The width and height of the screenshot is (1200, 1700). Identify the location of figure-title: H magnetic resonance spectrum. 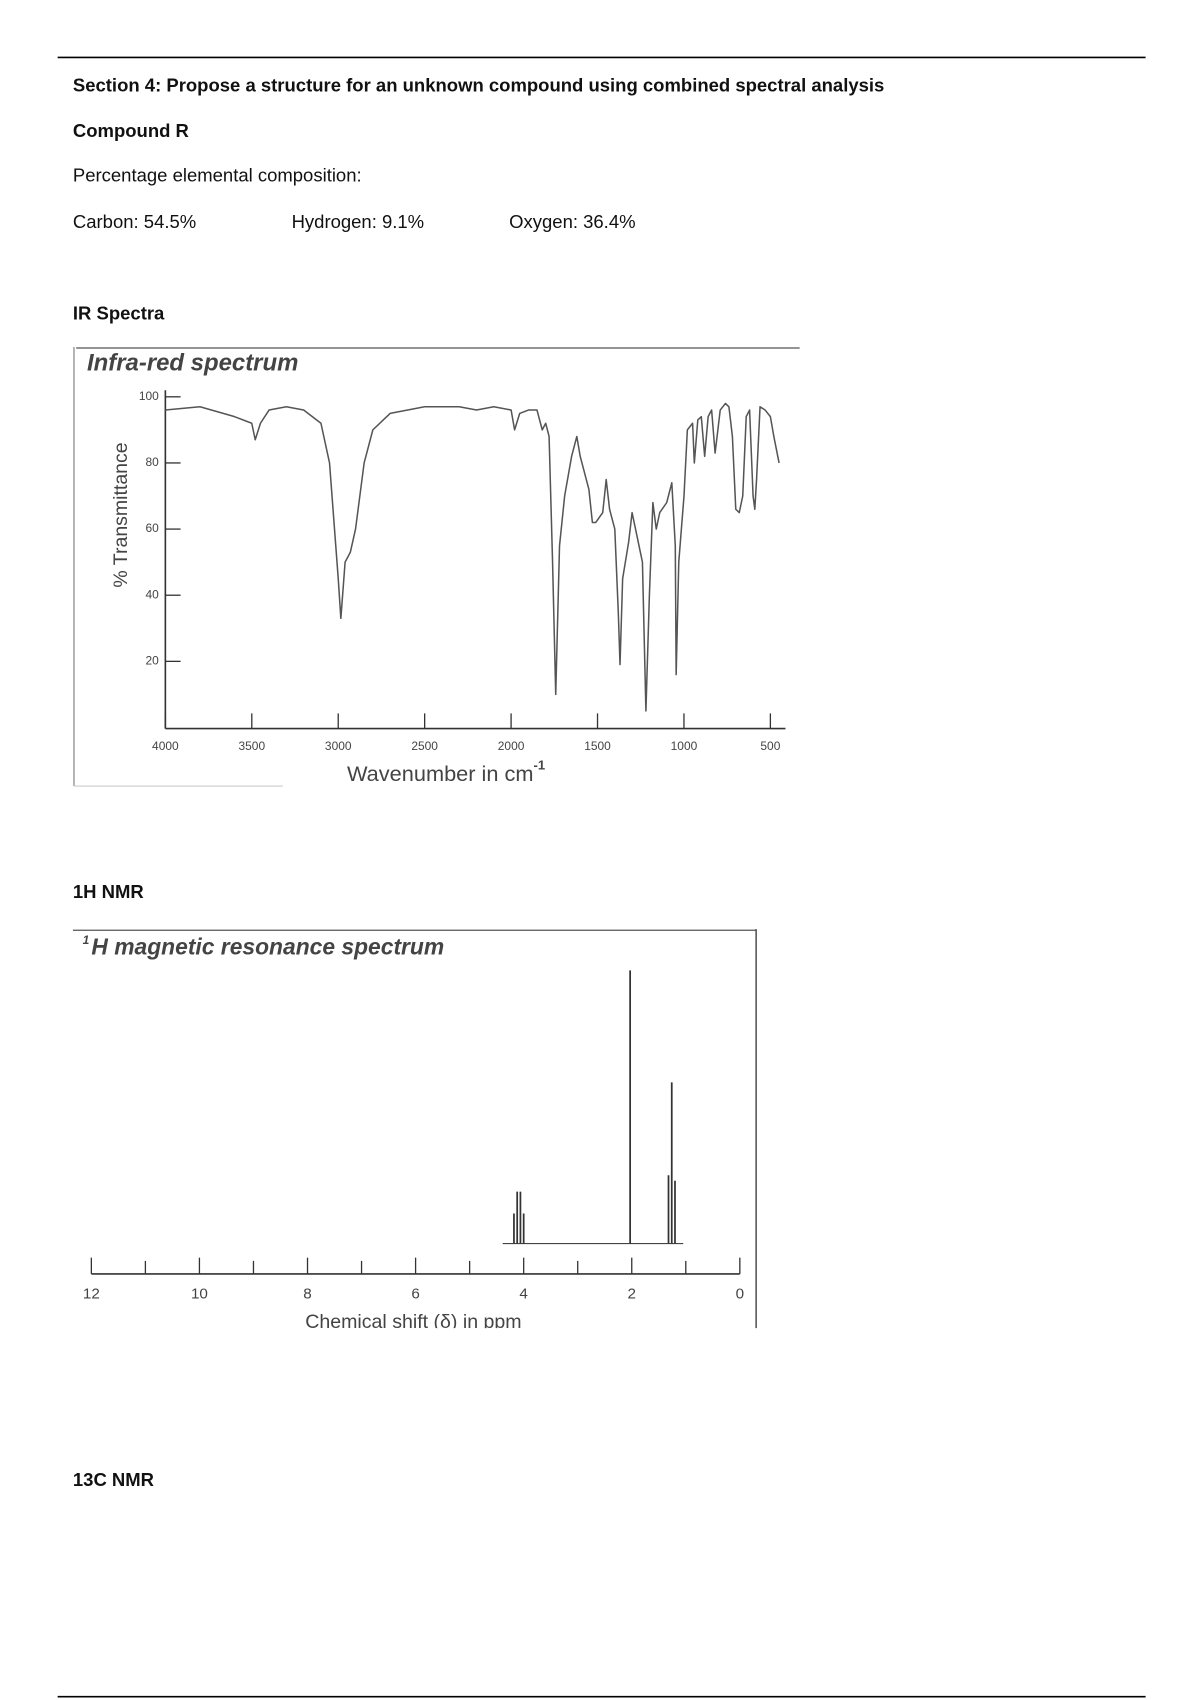
(267, 947).